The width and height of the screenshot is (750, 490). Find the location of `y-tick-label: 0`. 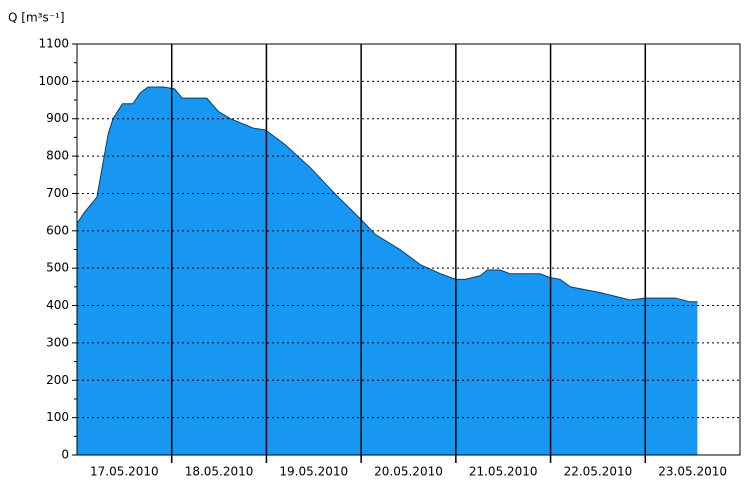

y-tick-label: 0 is located at coordinates (65, 455).